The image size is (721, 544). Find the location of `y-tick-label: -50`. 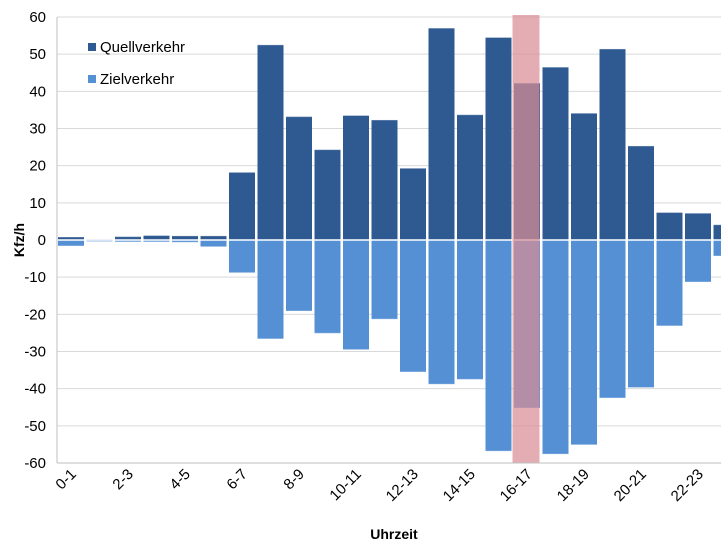

y-tick-label: -50 is located at coordinates (35, 426).